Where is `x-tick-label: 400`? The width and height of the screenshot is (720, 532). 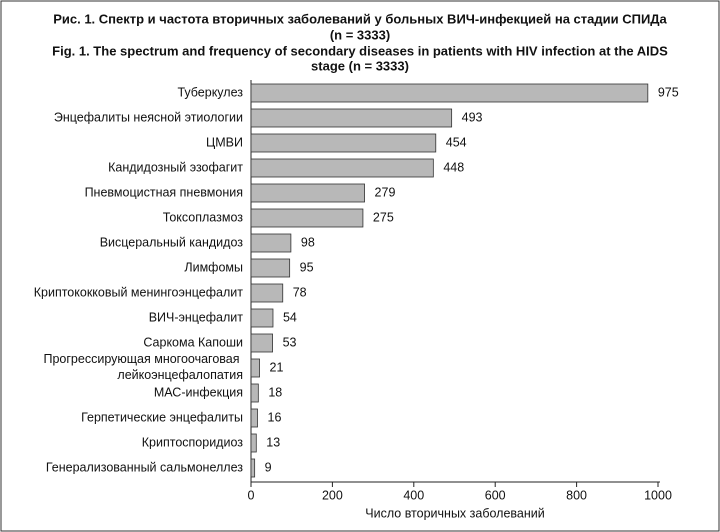
x-tick-label: 400 is located at coordinates (413, 495).